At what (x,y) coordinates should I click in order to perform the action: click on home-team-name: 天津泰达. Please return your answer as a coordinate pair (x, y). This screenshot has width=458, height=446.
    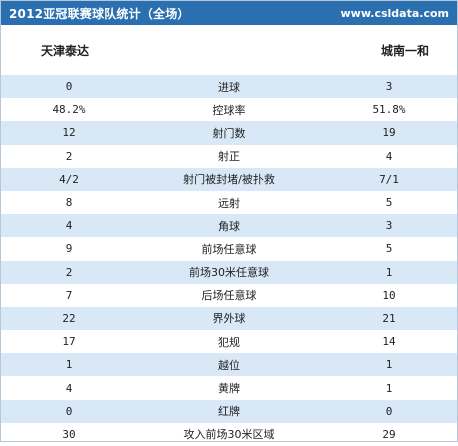
    Looking at the image, I should click on (65, 50).